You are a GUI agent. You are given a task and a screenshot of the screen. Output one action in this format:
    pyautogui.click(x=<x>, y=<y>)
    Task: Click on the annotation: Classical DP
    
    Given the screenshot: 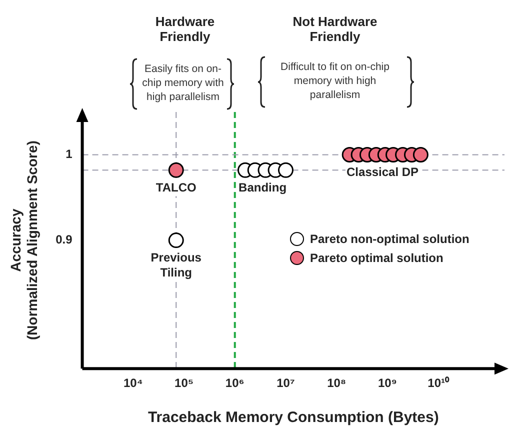 What is the action you would take?
    pyautogui.click(x=382, y=172)
    